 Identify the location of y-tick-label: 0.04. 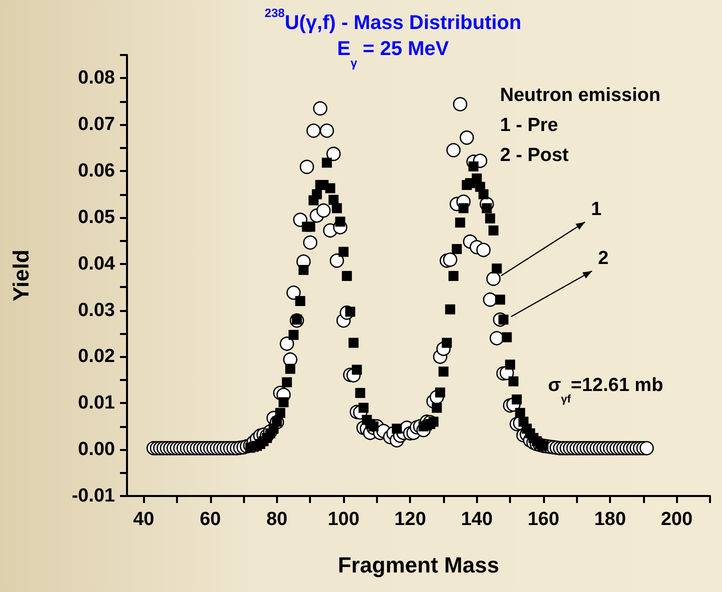
(97, 263).